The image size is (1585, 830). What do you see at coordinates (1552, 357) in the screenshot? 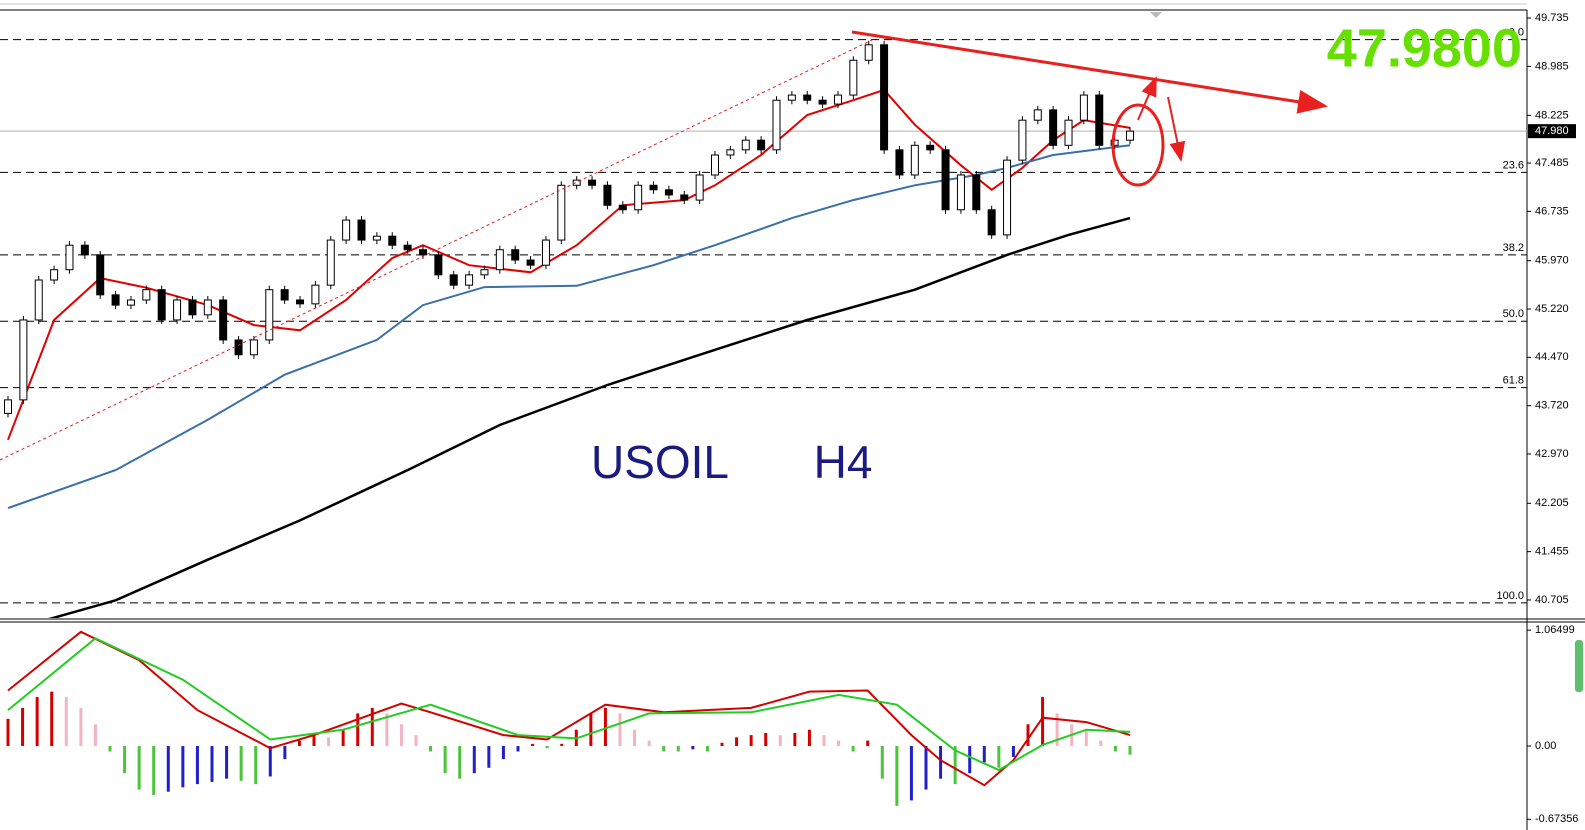
I see `y-tick-label: 44.470` at bounding box center [1552, 357].